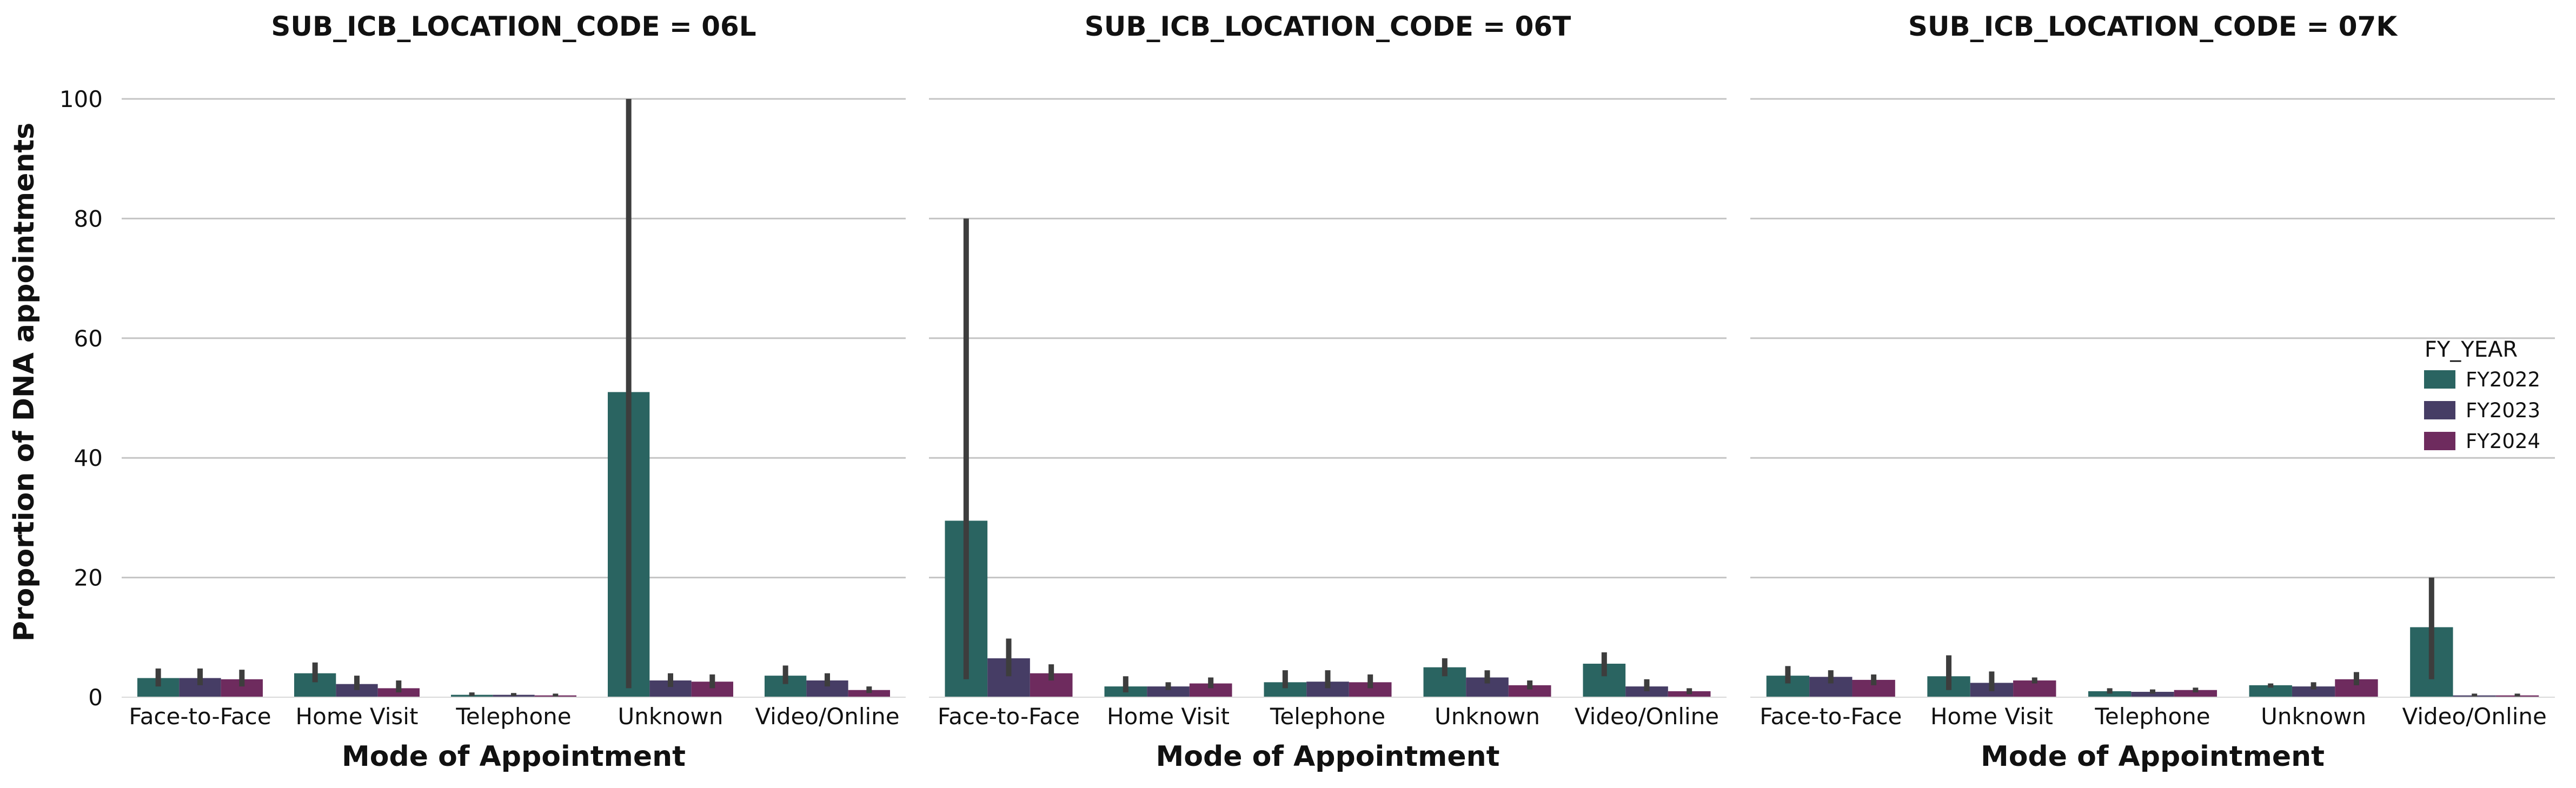 The width and height of the screenshot is (2576, 788). Describe the element at coordinates (1529, 691) in the screenshot. I see `bar-fy2024-unknown` at that location.